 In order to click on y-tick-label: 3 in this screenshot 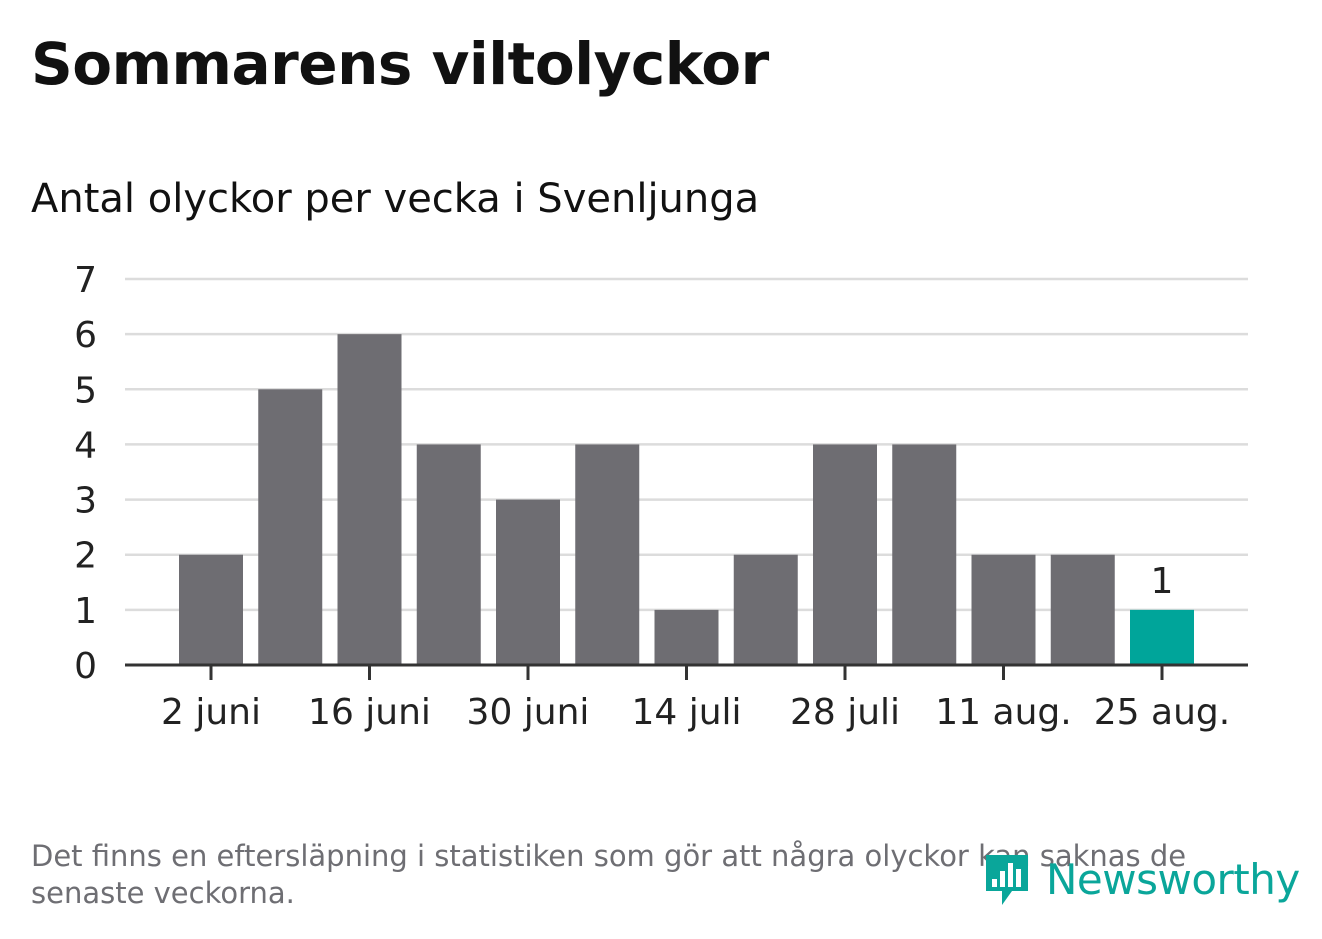, I will do `click(85, 501)`.